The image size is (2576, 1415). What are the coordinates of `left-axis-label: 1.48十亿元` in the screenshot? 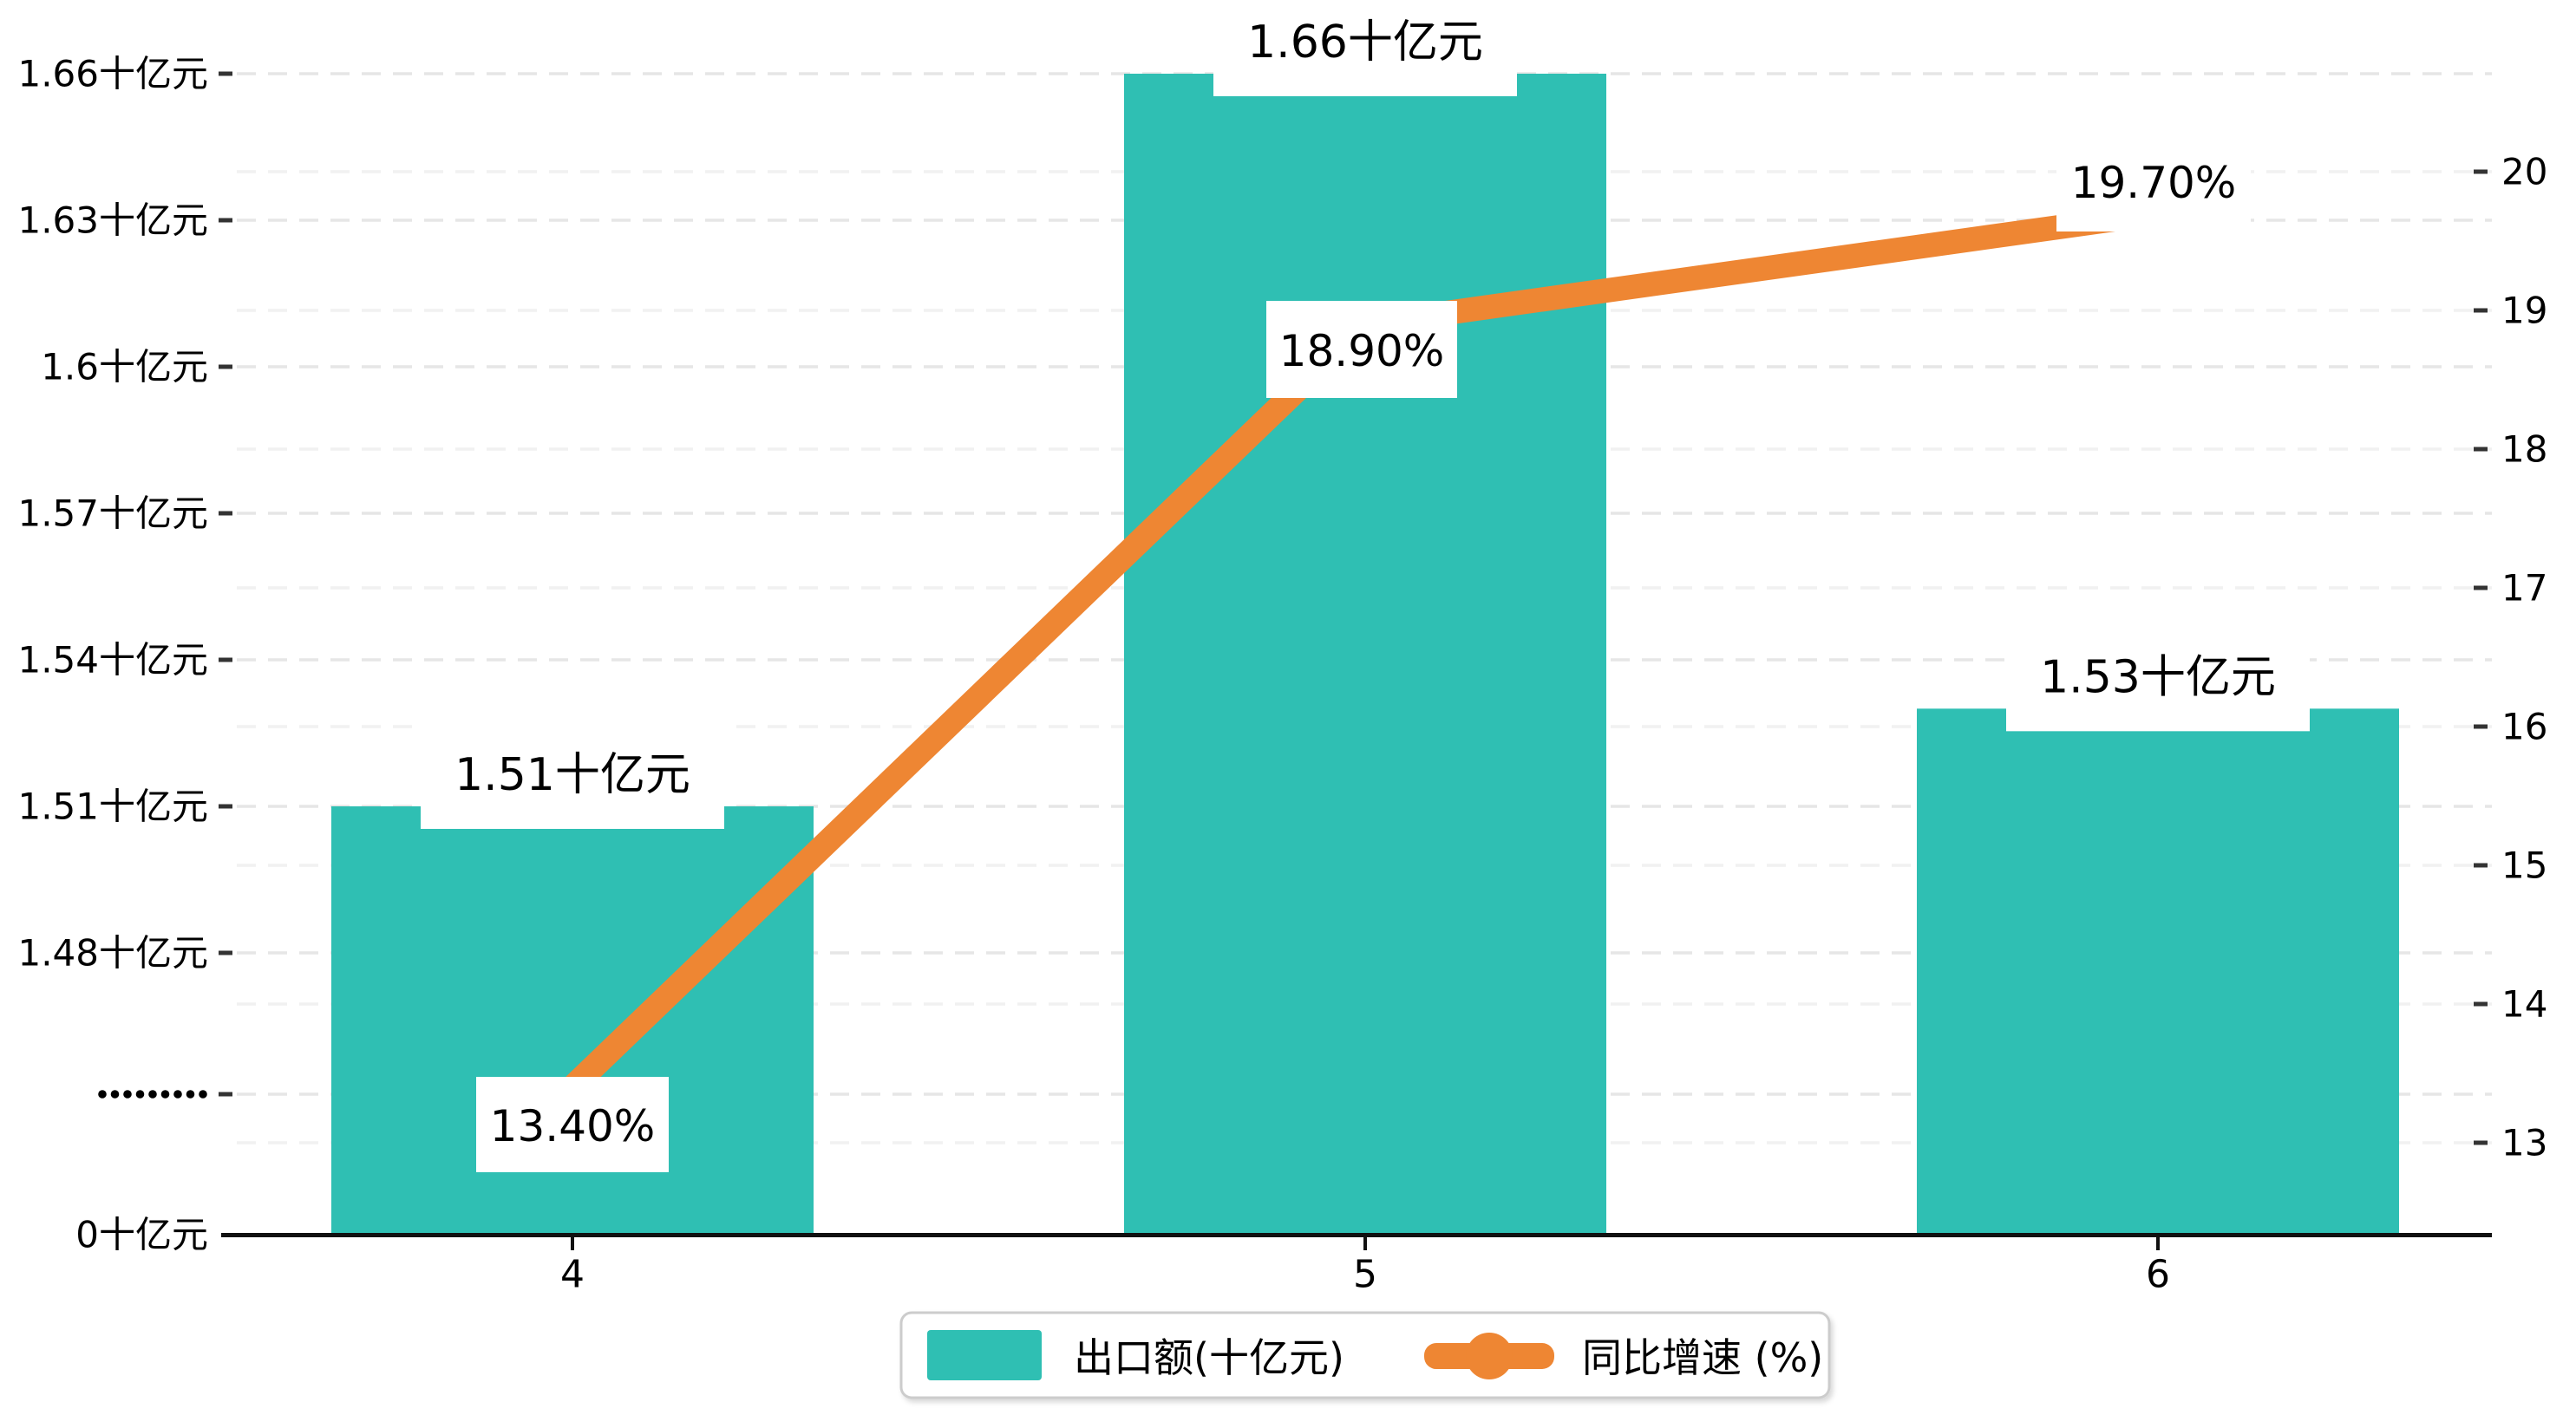 It's located at (112, 953).